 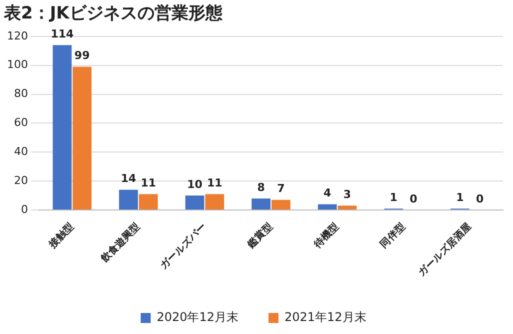 I want to click on x-tick-label: 同伴型, so click(x=393, y=235).